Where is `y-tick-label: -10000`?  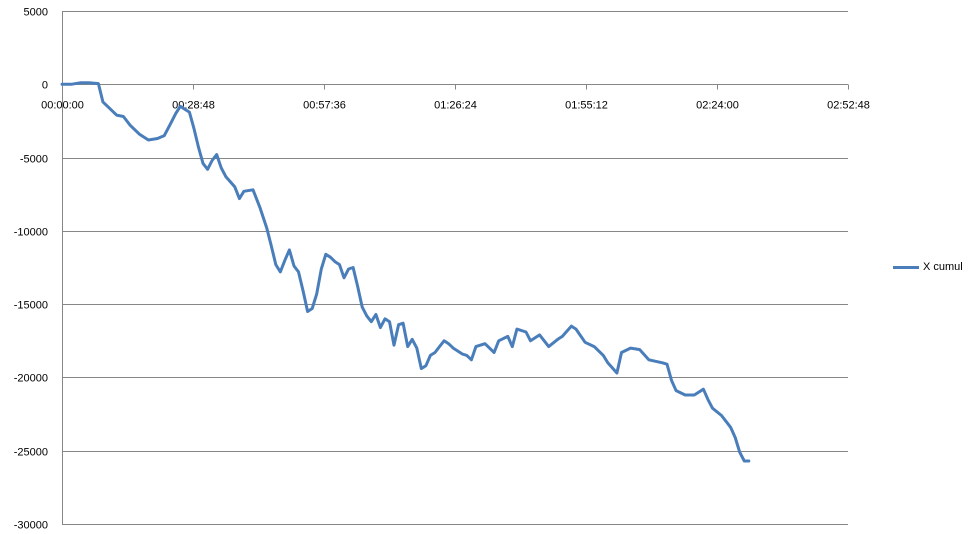
y-tick-label: -10000 is located at coordinates (31, 233).